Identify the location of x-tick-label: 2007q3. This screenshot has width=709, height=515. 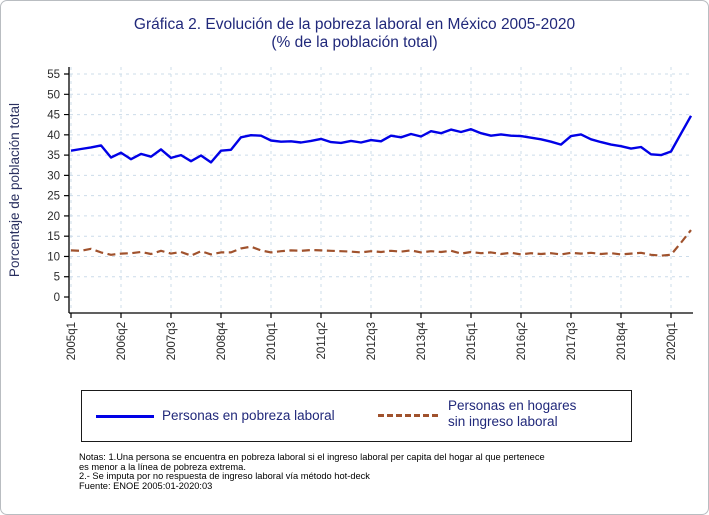
(172, 341).